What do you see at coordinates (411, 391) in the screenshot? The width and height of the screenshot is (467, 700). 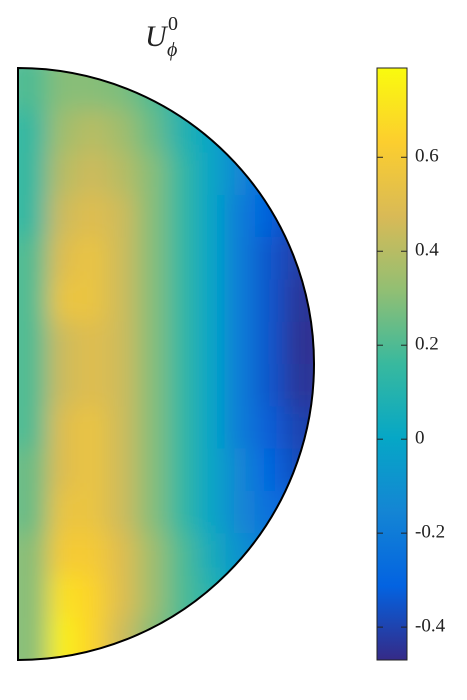 I see `colorbar-ticks: -0.4 -0.2 0 0.2 0.4 0.6` at bounding box center [411, 391].